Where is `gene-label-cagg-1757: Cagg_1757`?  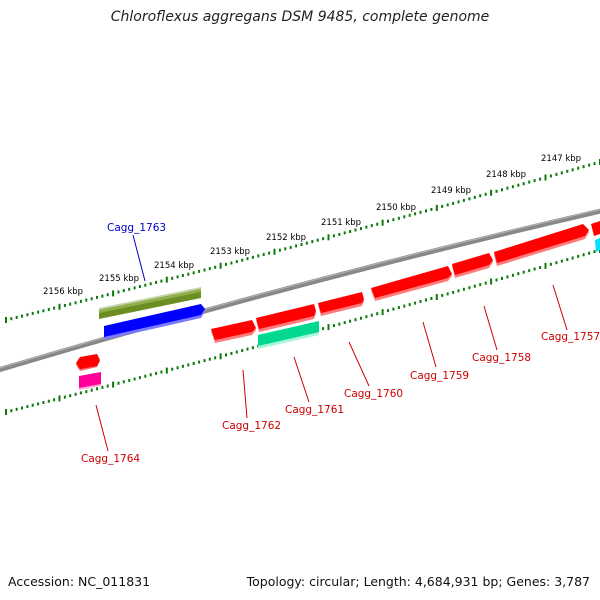 gene-label-cagg-1757: Cagg_1757 is located at coordinates (570, 337).